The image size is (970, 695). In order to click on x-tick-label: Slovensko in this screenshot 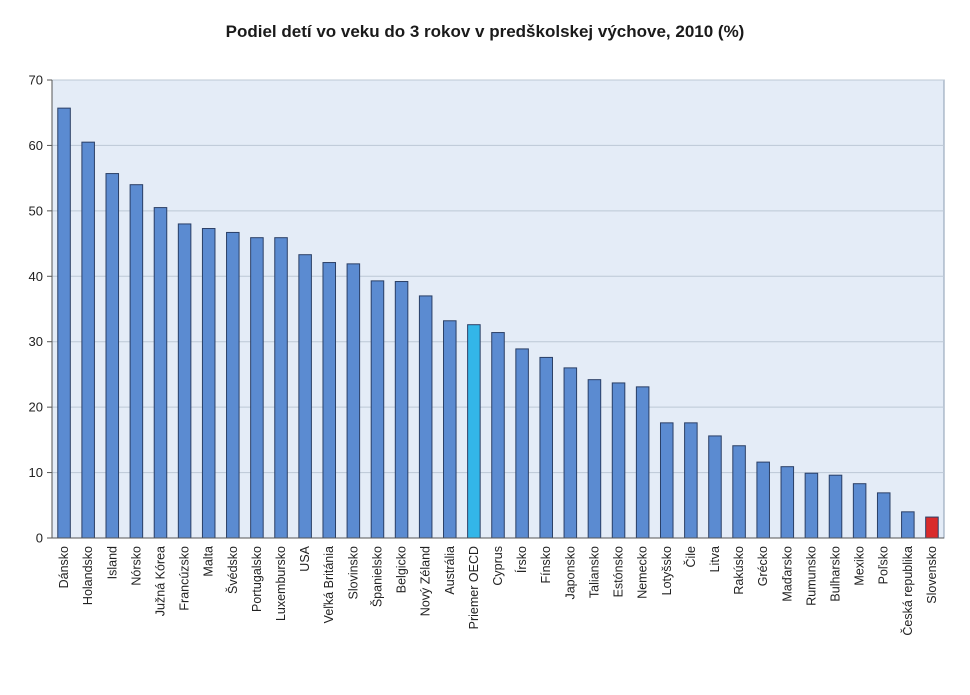, I will do `click(932, 575)`.